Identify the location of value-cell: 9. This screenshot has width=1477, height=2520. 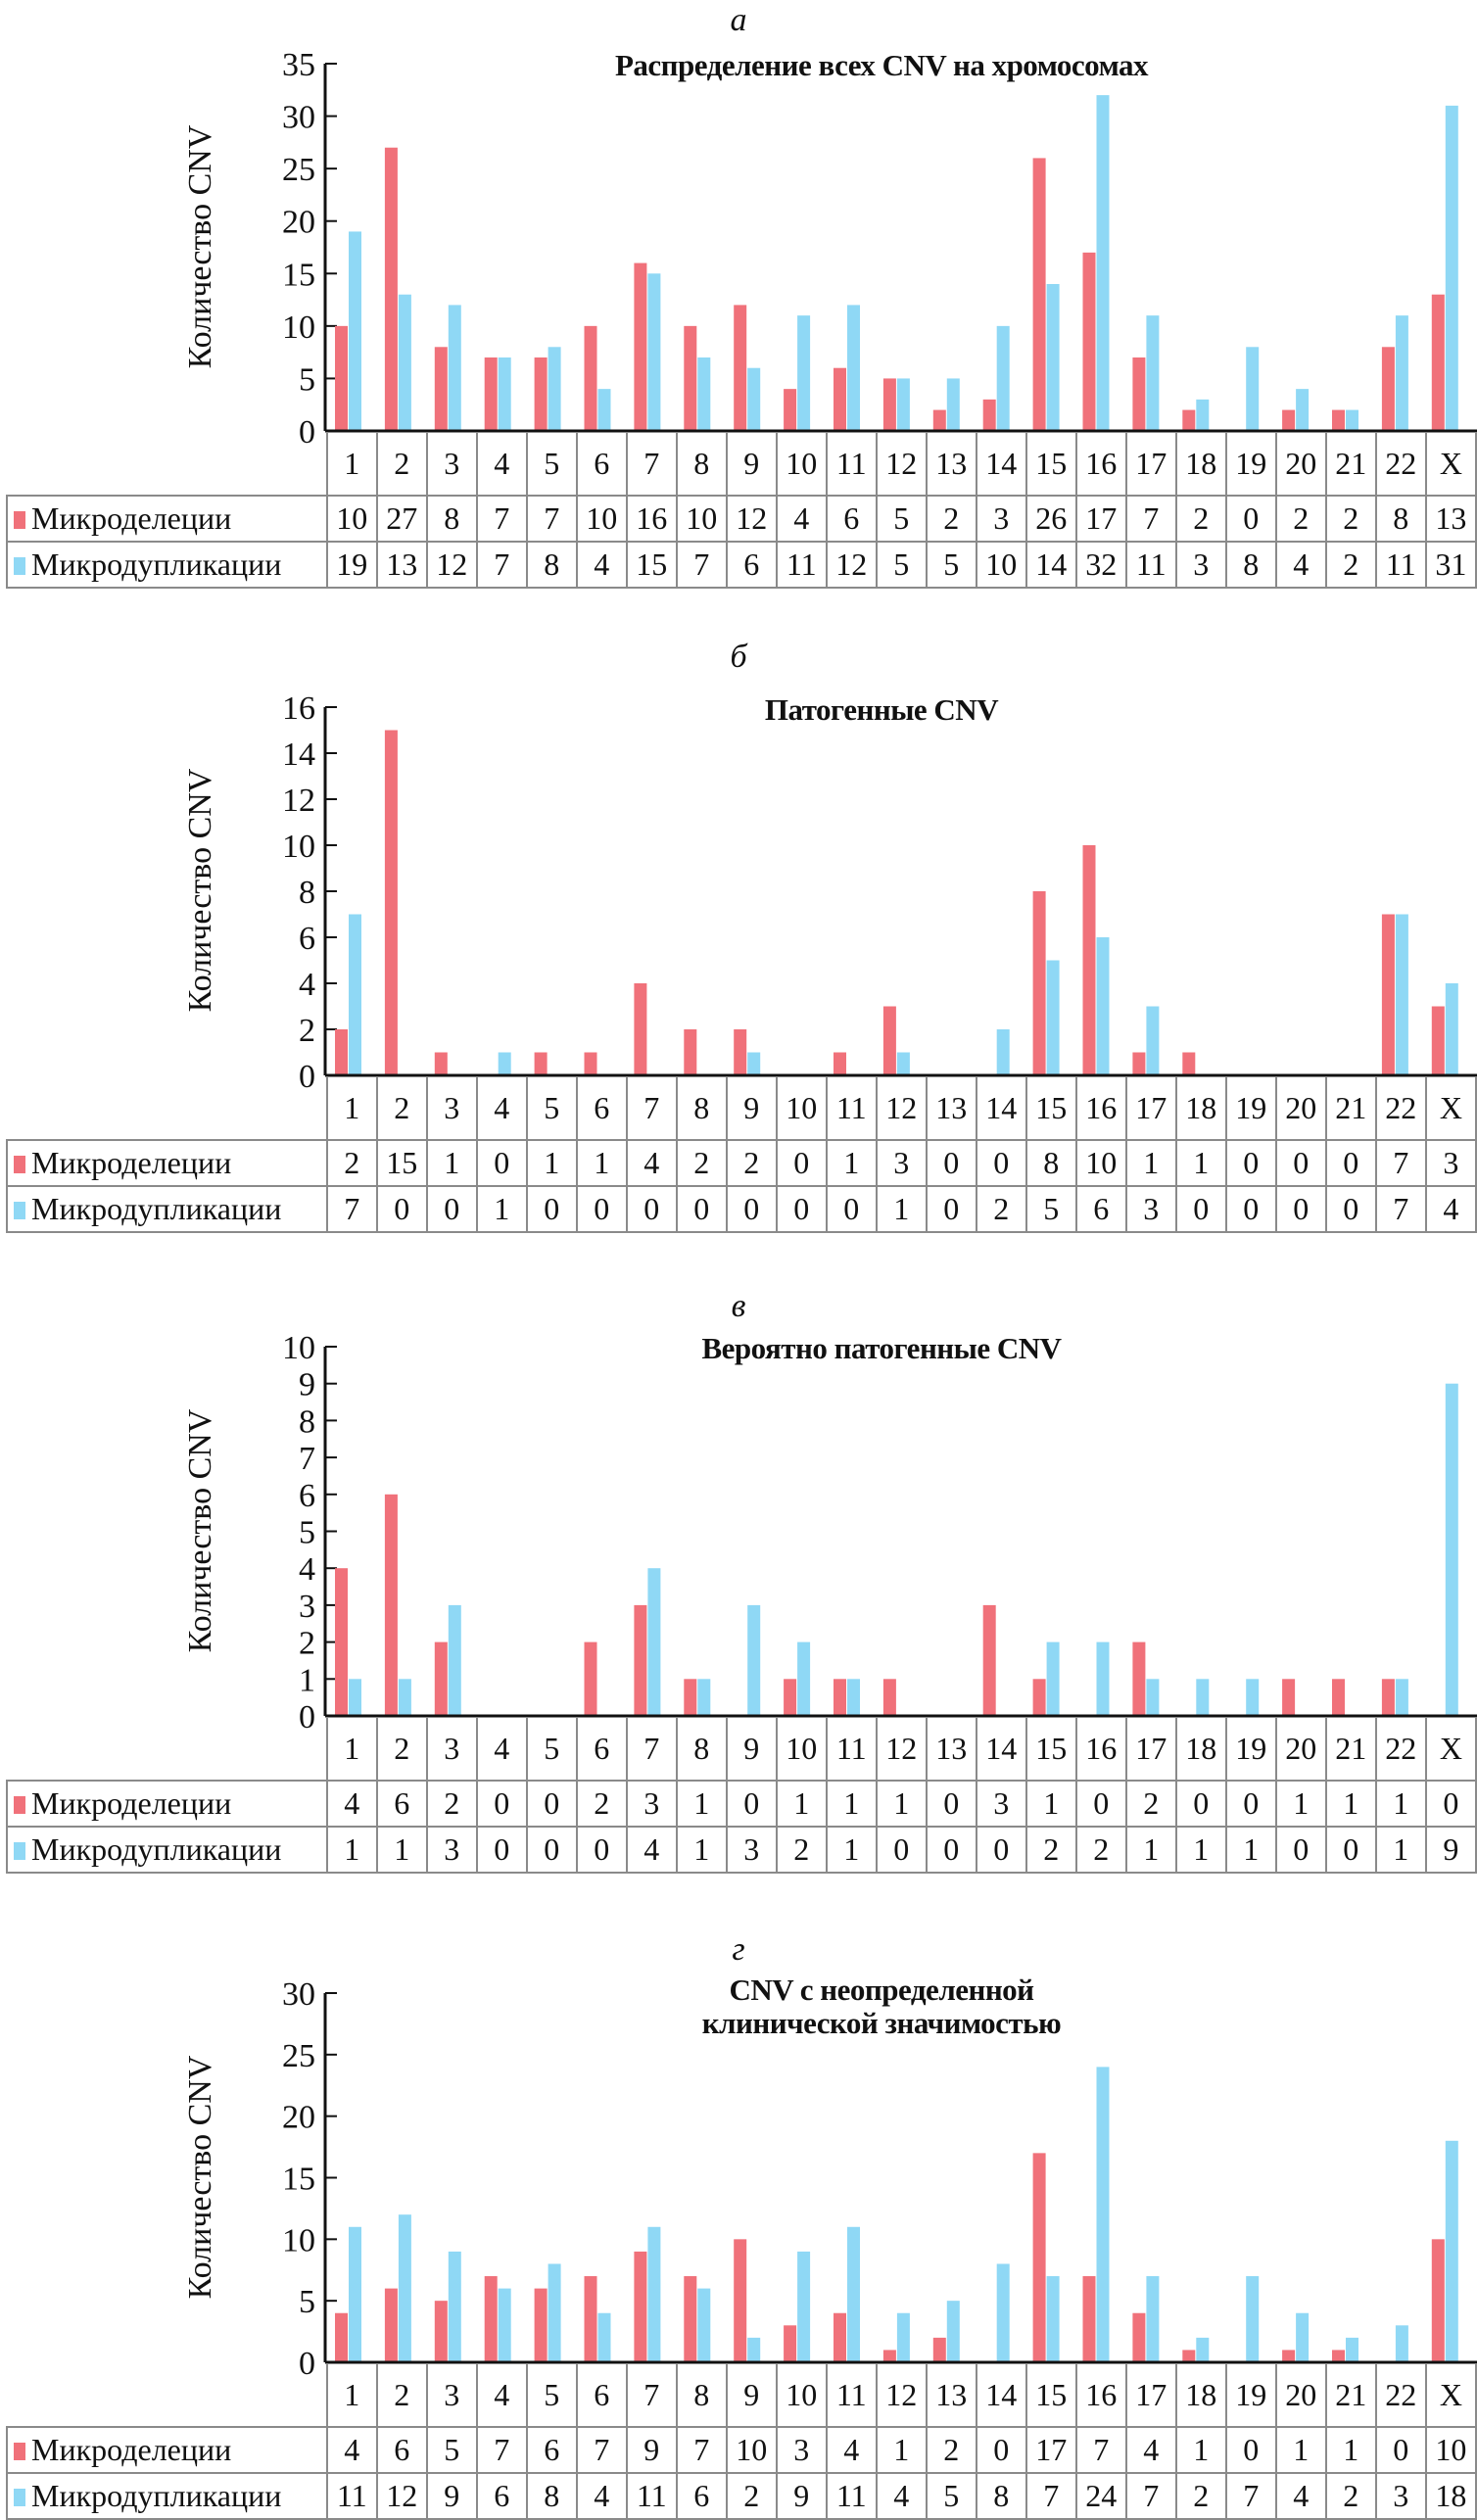
(651, 2450).